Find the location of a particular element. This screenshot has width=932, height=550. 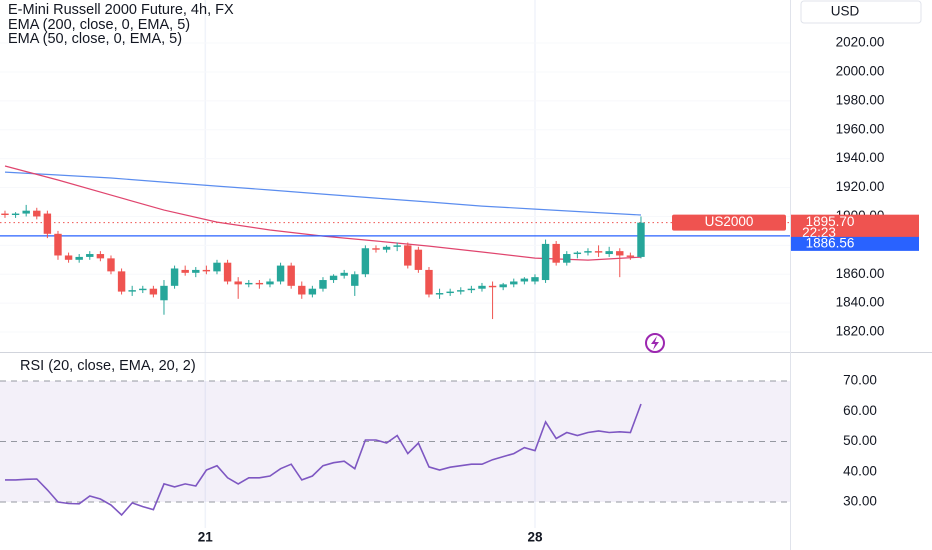

ema-line is located at coordinates (323, 193).